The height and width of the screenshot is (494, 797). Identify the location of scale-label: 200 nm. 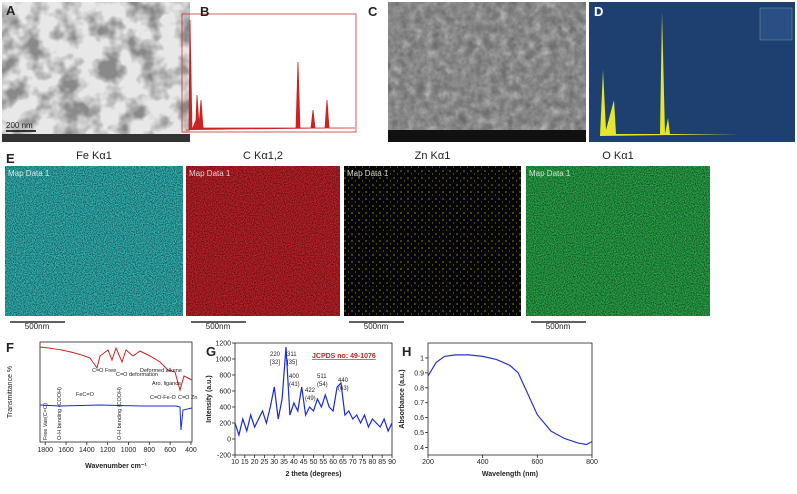
(19, 125).